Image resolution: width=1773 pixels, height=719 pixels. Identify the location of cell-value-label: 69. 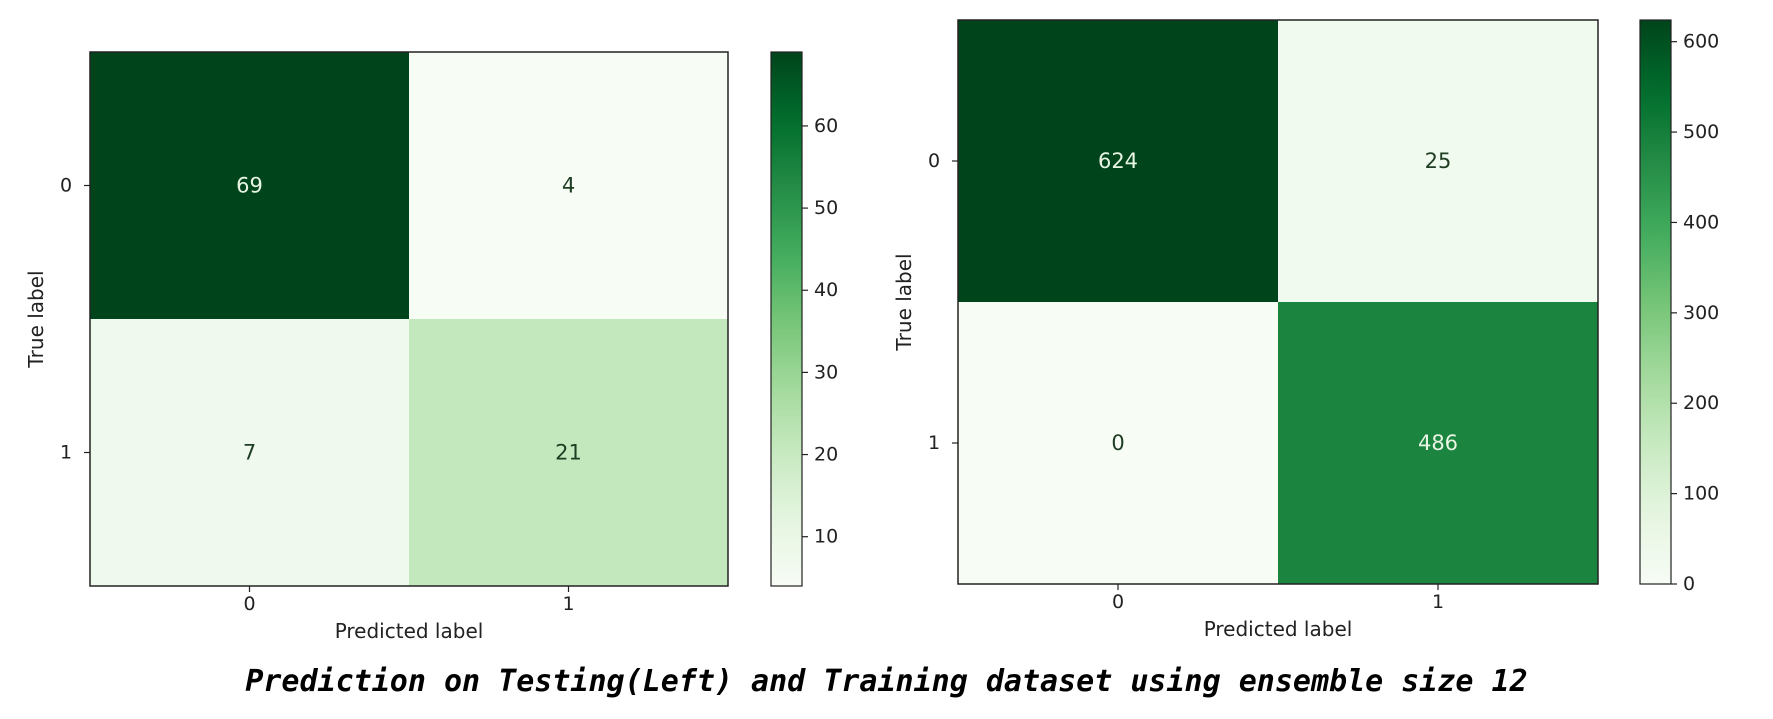
(249, 186).